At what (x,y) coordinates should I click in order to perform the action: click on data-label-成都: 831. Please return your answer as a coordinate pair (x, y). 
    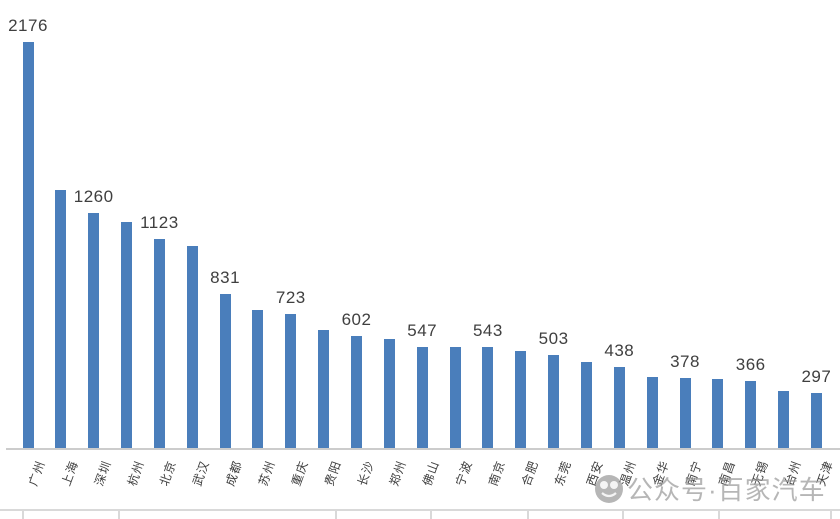
    Looking at the image, I should click on (225, 277).